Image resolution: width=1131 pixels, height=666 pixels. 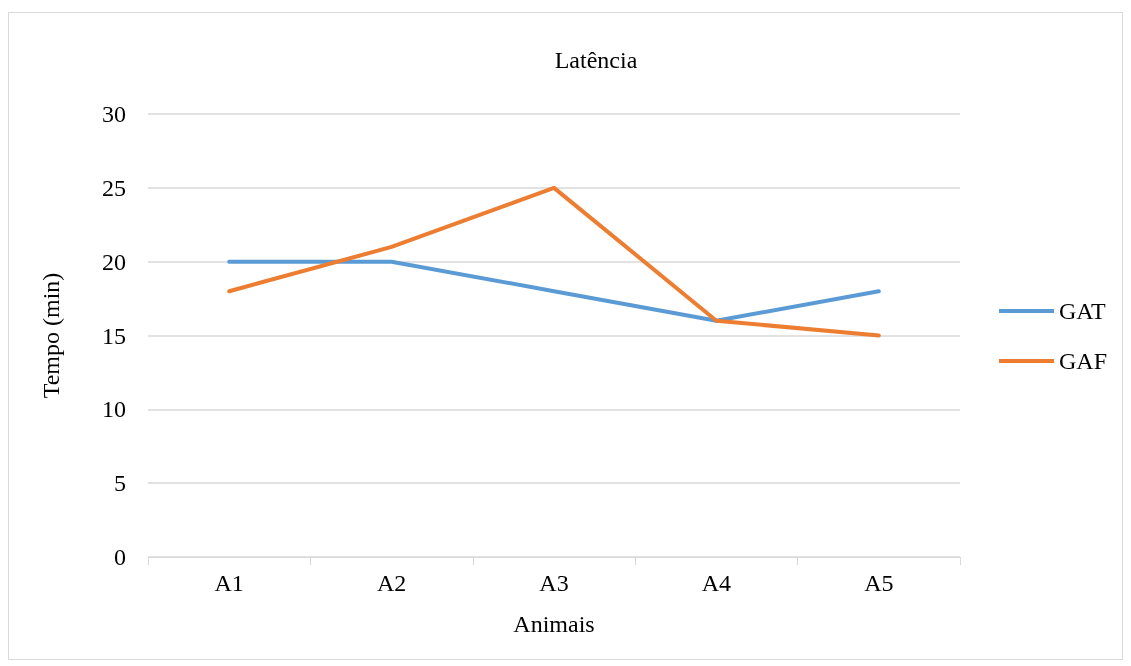 I want to click on y-tick-label: 5, so click(x=120, y=483).